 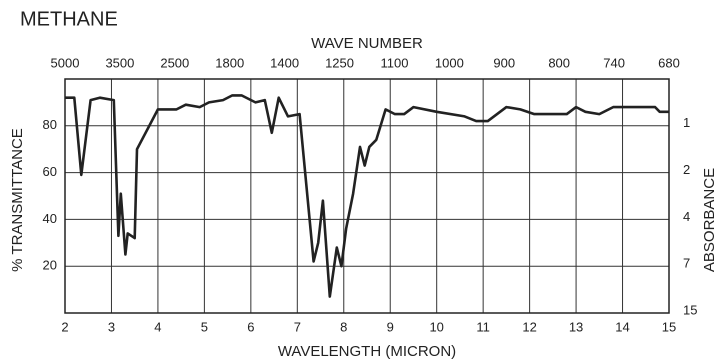 What do you see at coordinates (69, 19) in the screenshot?
I see `chart-title: METHANE` at bounding box center [69, 19].